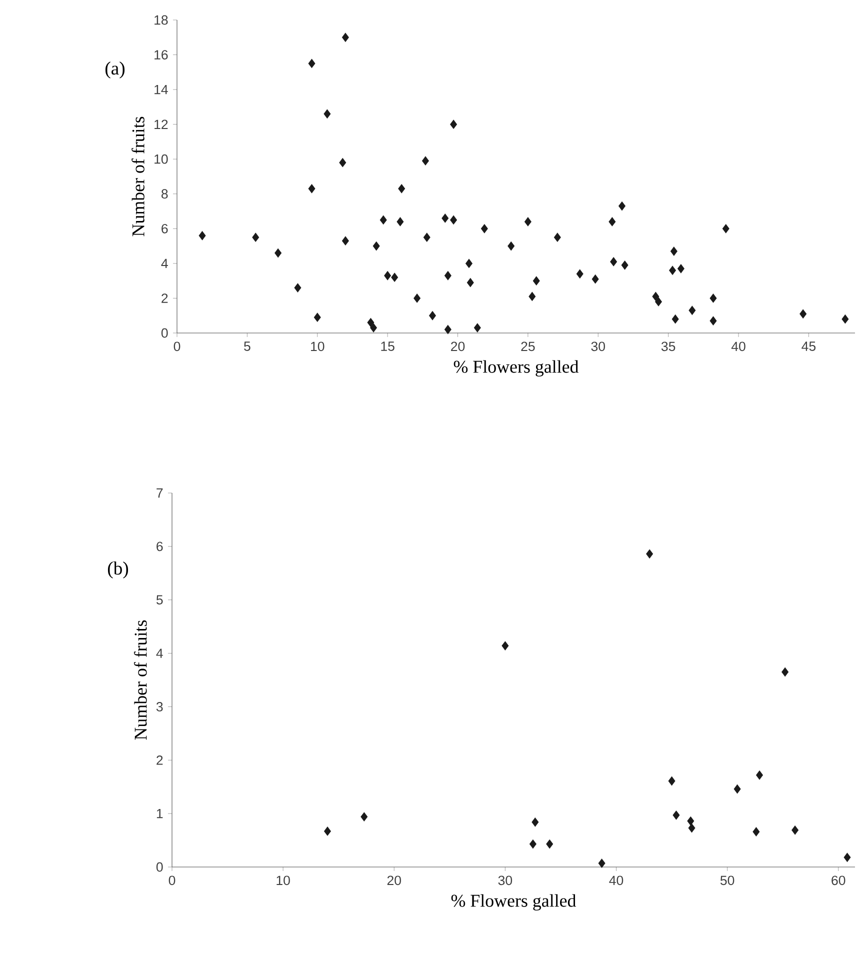  I want to click on x-tick-label: 50, so click(727, 881).